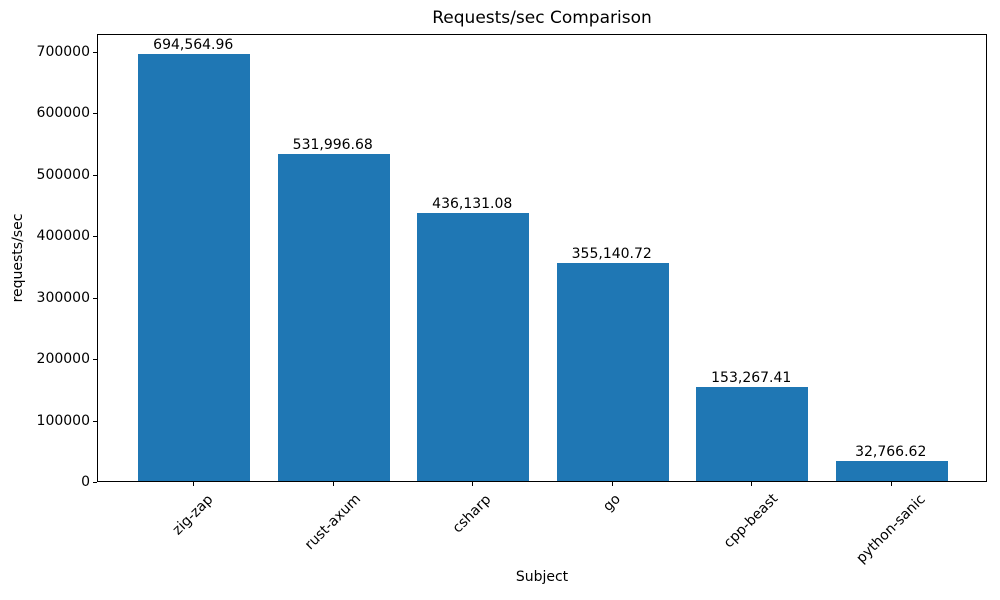  What do you see at coordinates (542, 577) in the screenshot?
I see `x-axis-label: Subject` at bounding box center [542, 577].